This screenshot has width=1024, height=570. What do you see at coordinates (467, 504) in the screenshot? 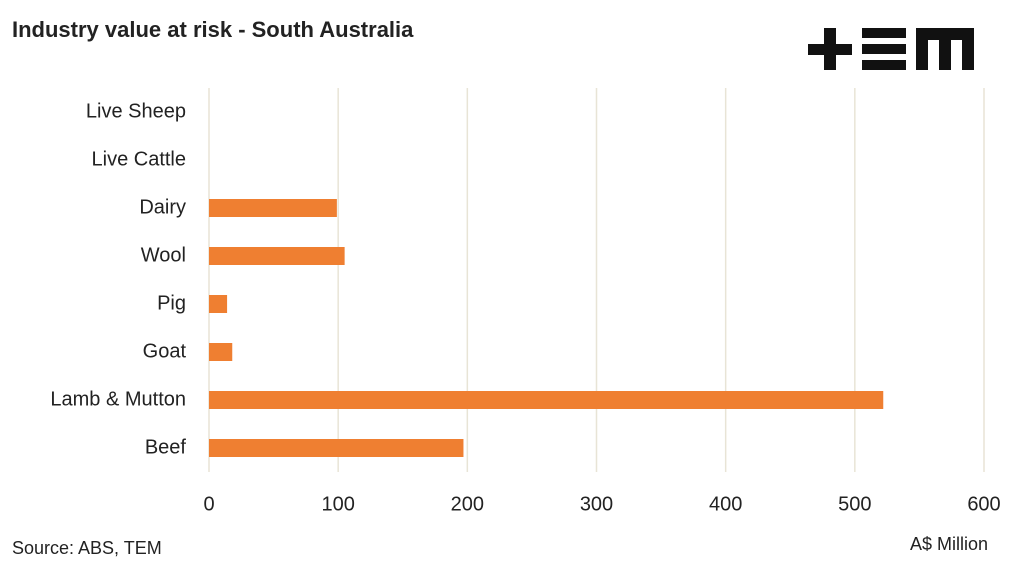
I see `x-tick-label: 200` at bounding box center [467, 504].